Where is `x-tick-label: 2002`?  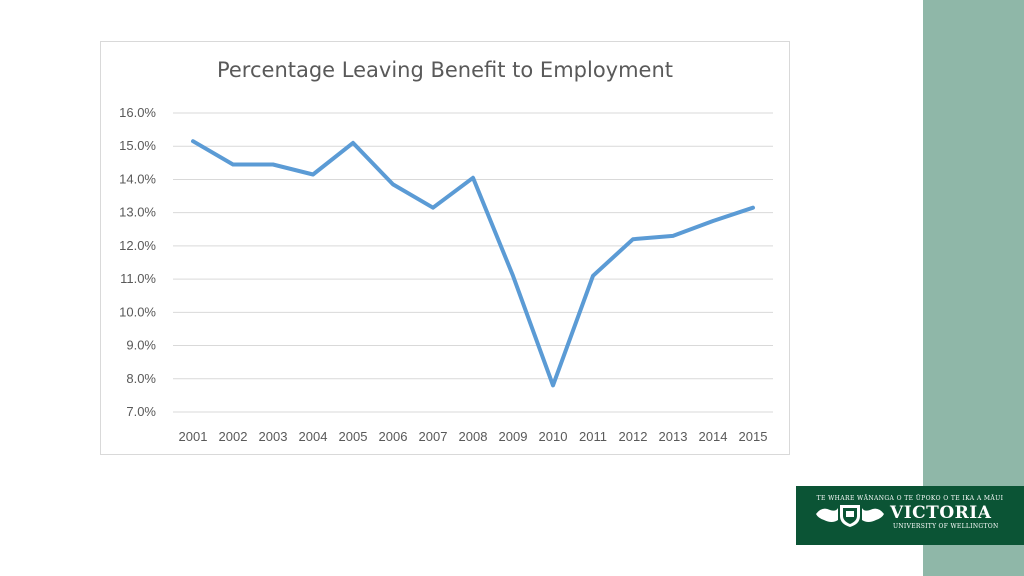
x-tick-label: 2002 is located at coordinates (233, 436).